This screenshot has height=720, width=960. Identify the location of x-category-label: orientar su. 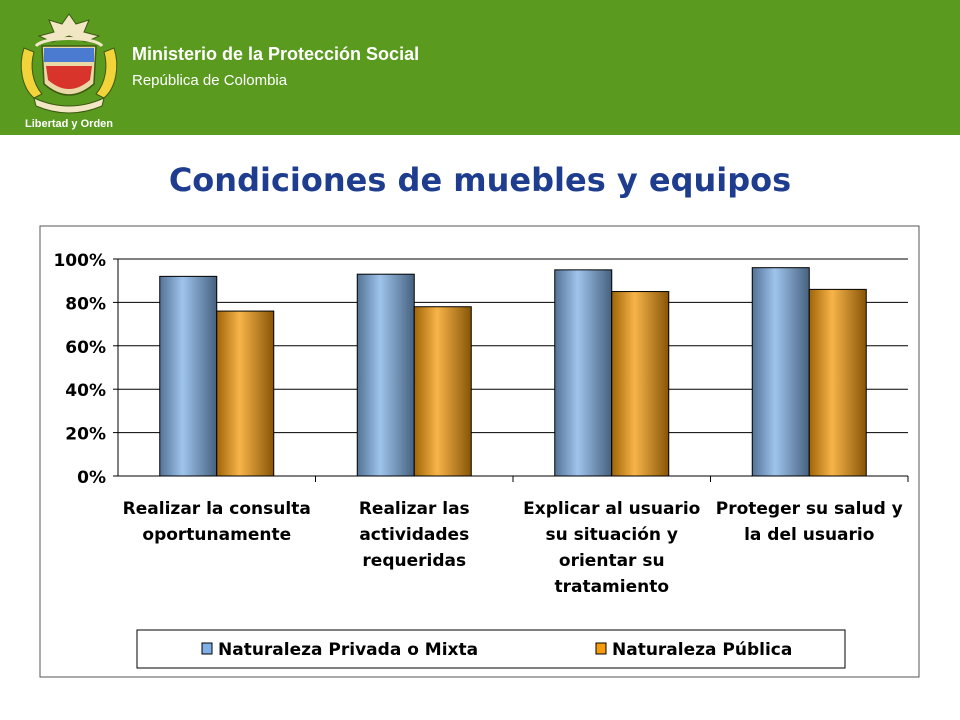
(612, 561).